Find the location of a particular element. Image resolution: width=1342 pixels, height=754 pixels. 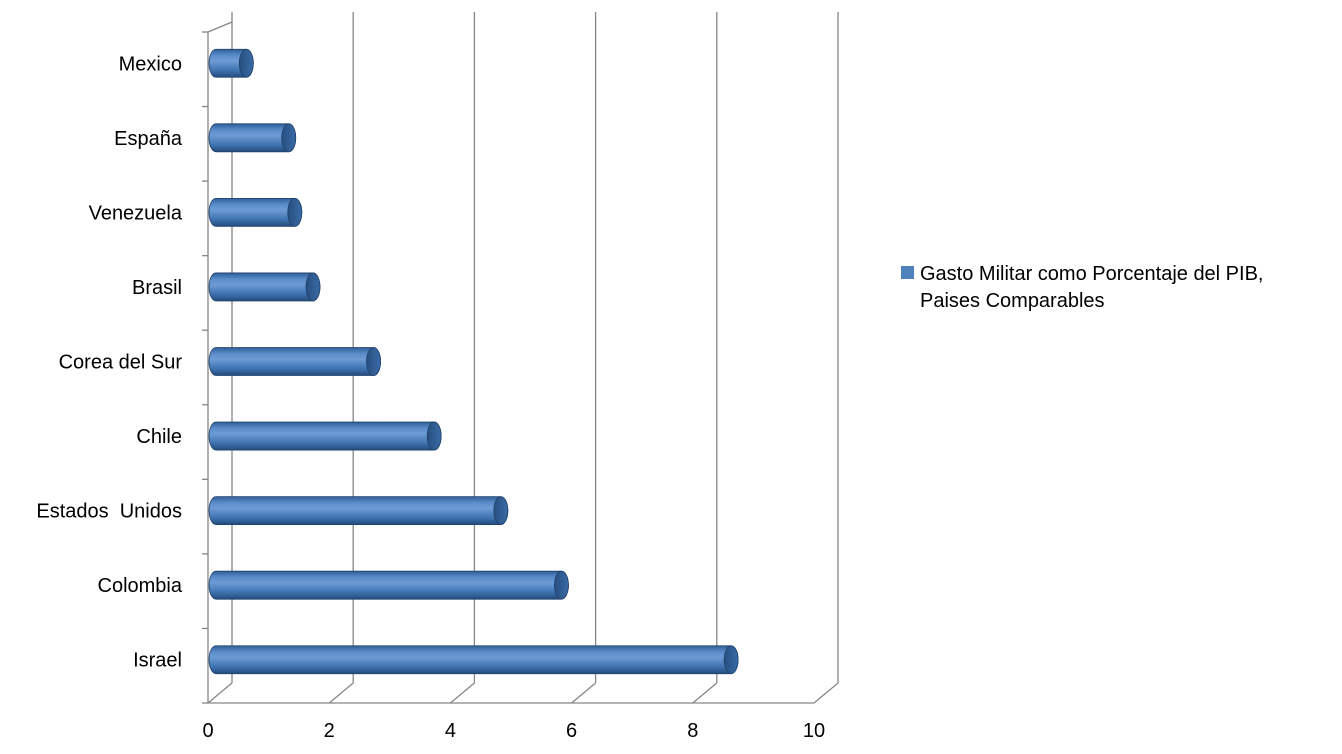

category-label: Corea del Sur is located at coordinates (121, 363).